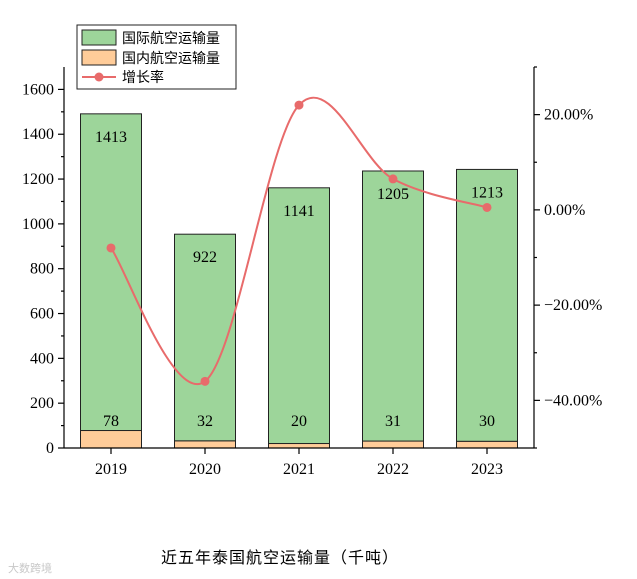 The width and height of the screenshot is (637, 579). Describe the element at coordinates (99, 57) in the screenshot. I see `legend-swatch-domestic` at that location.